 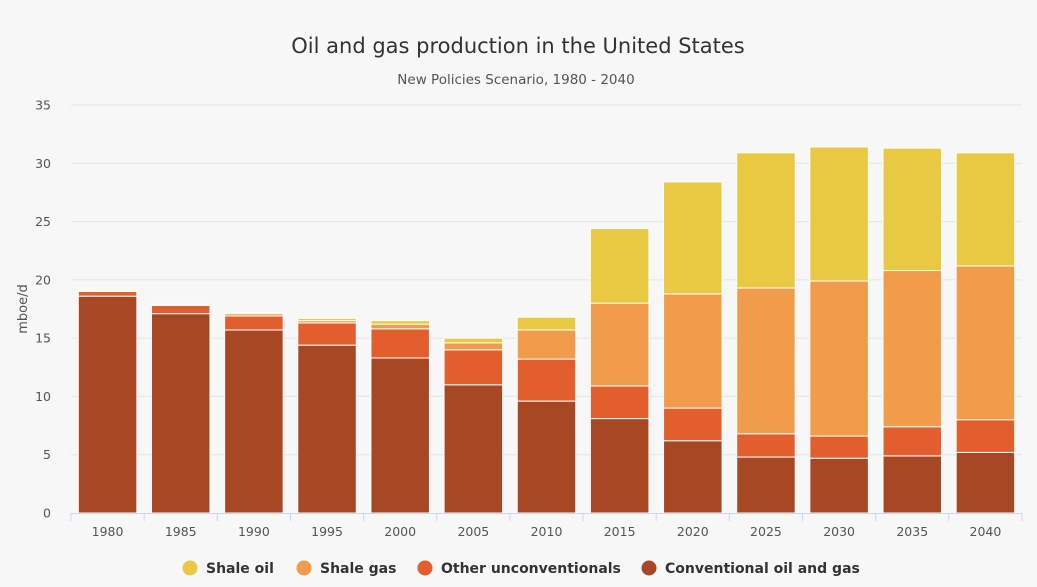 I want to click on x-tick-label: 2010, so click(x=547, y=531).